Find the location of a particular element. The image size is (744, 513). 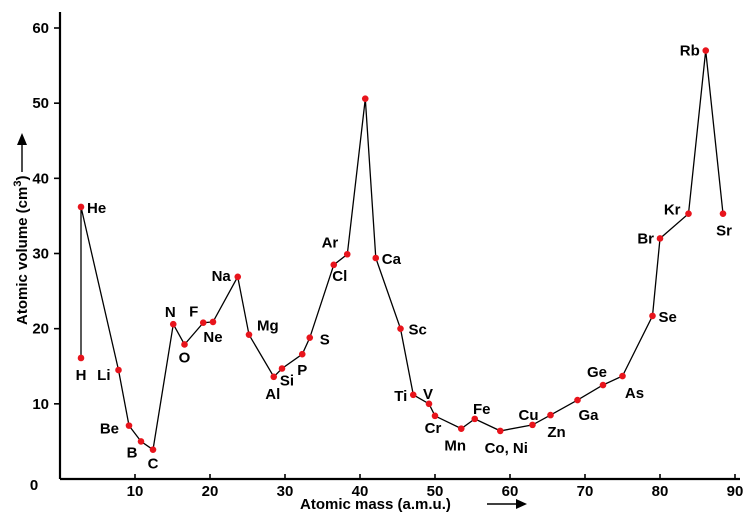

point-label-coni: Co, Ni is located at coordinates (506, 448).